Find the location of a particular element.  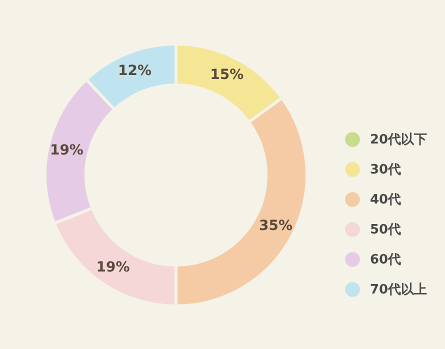

legend-label: 20代以下 is located at coordinates (399, 140).